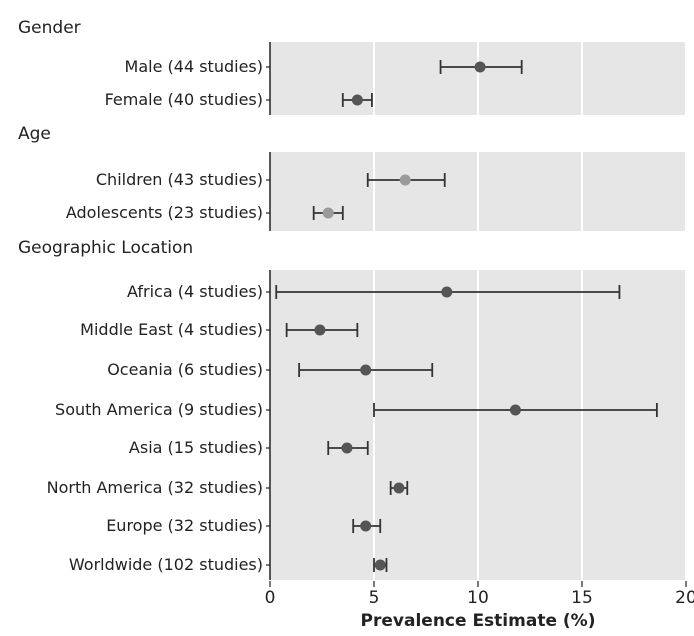 This screenshot has height=636, width=694. What do you see at coordinates (166, 564) in the screenshot?
I see `row-label: Worldwide (102 studies)` at bounding box center [166, 564].